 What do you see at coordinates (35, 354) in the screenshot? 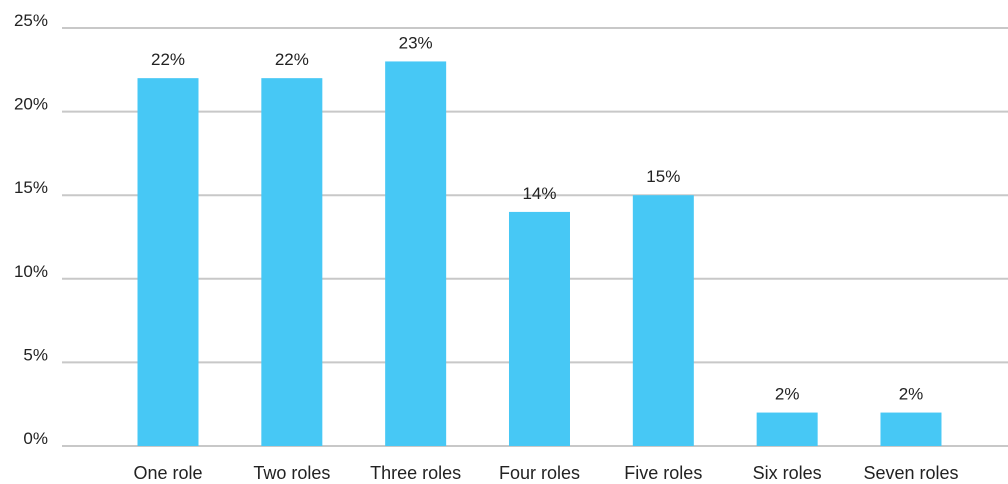
I see `y-tick-label: 5%` at bounding box center [35, 354].